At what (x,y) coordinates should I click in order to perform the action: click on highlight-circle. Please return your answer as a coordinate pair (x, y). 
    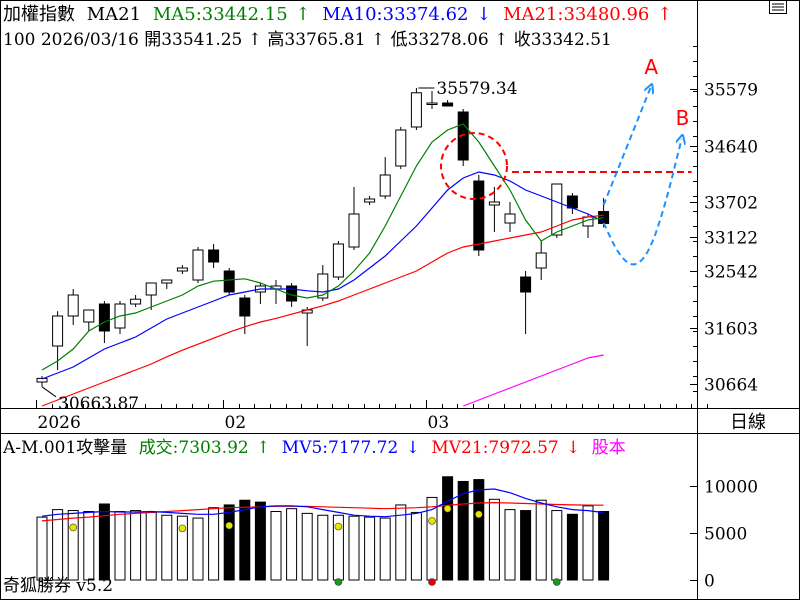
    Looking at the image, I should click on (474, 166).